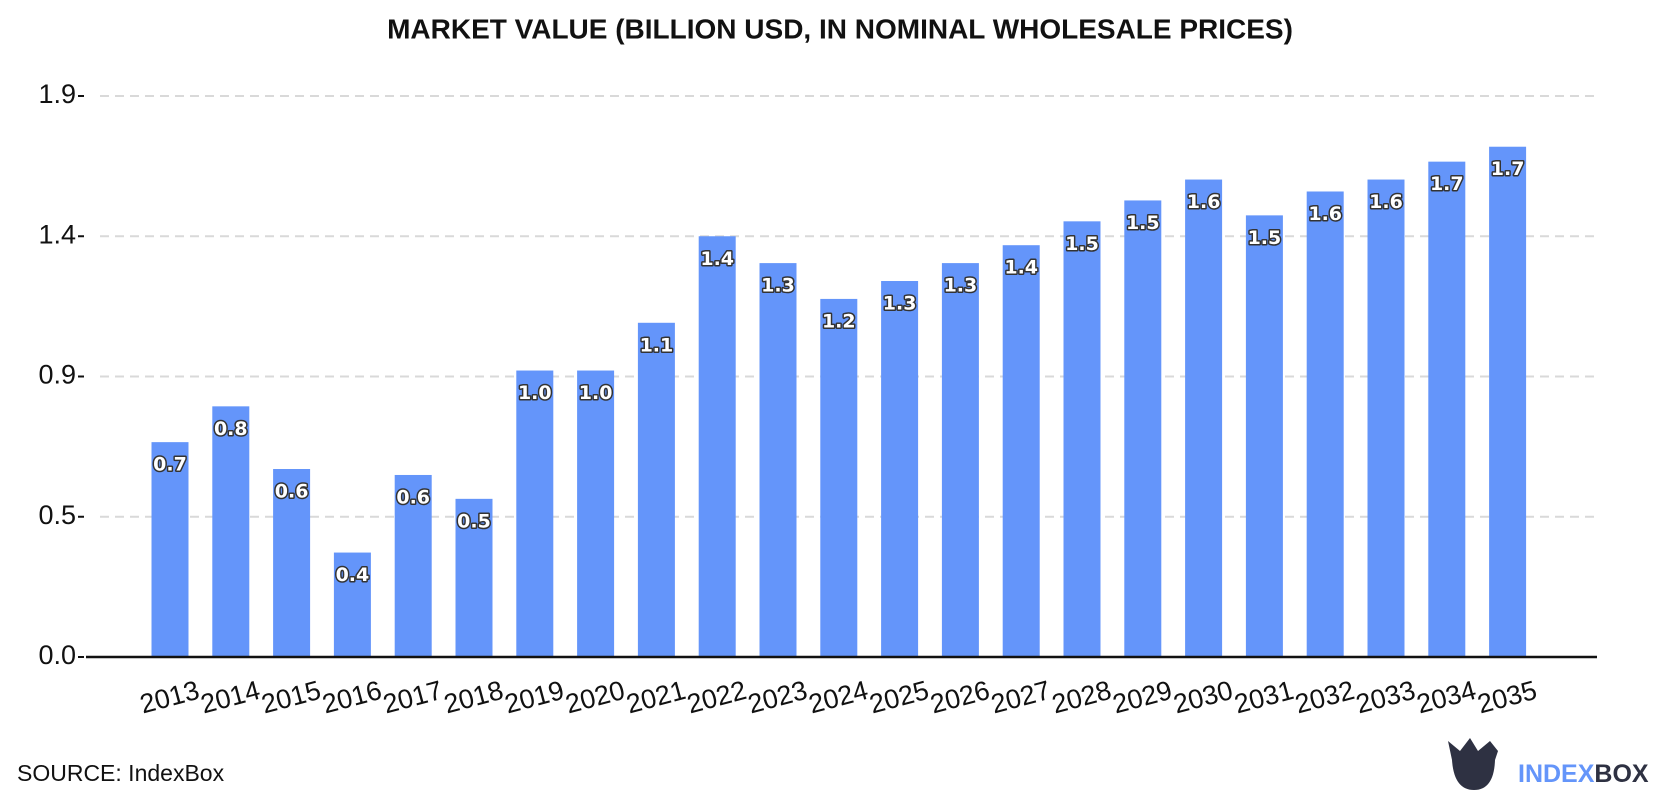 The width and height of the screenshot is (1680, 800). What do you see at coordinates (57, 655) in the screenshot?
I see `y-tick-label: 0.0` at bounding box center [57, 655].